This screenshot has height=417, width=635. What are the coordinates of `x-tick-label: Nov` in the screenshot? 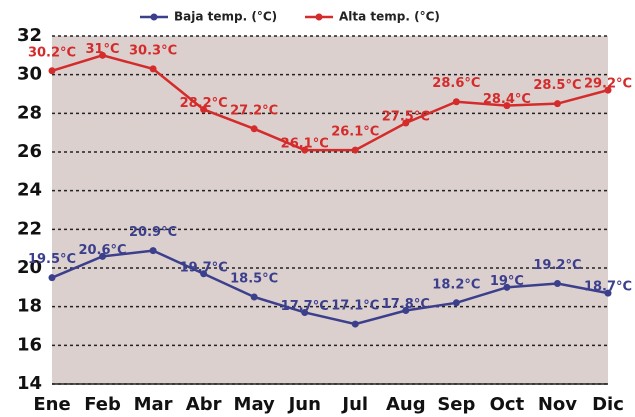 It's located at (557, 404).